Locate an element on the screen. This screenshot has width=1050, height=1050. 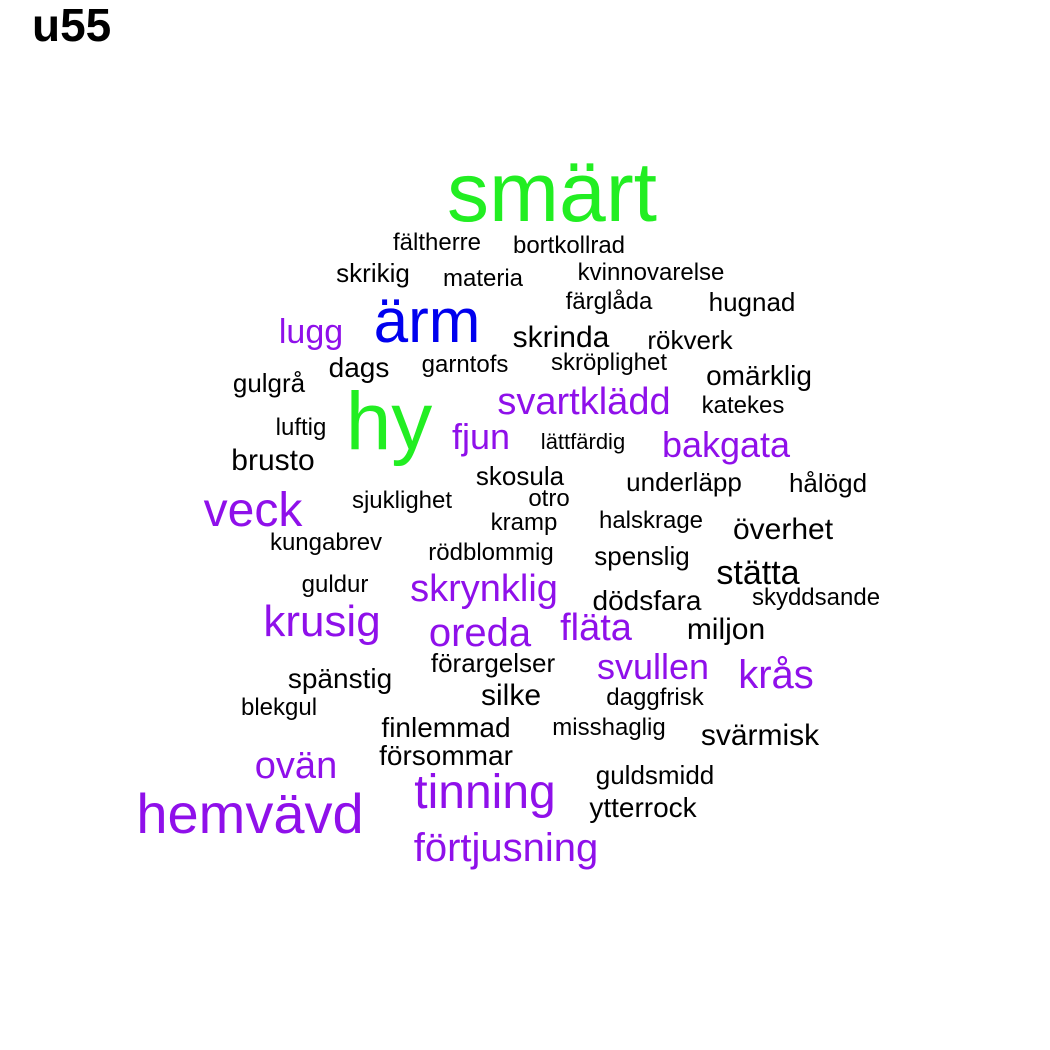
word-kungabrev: kungabrev is located at coordinates (326, 542).